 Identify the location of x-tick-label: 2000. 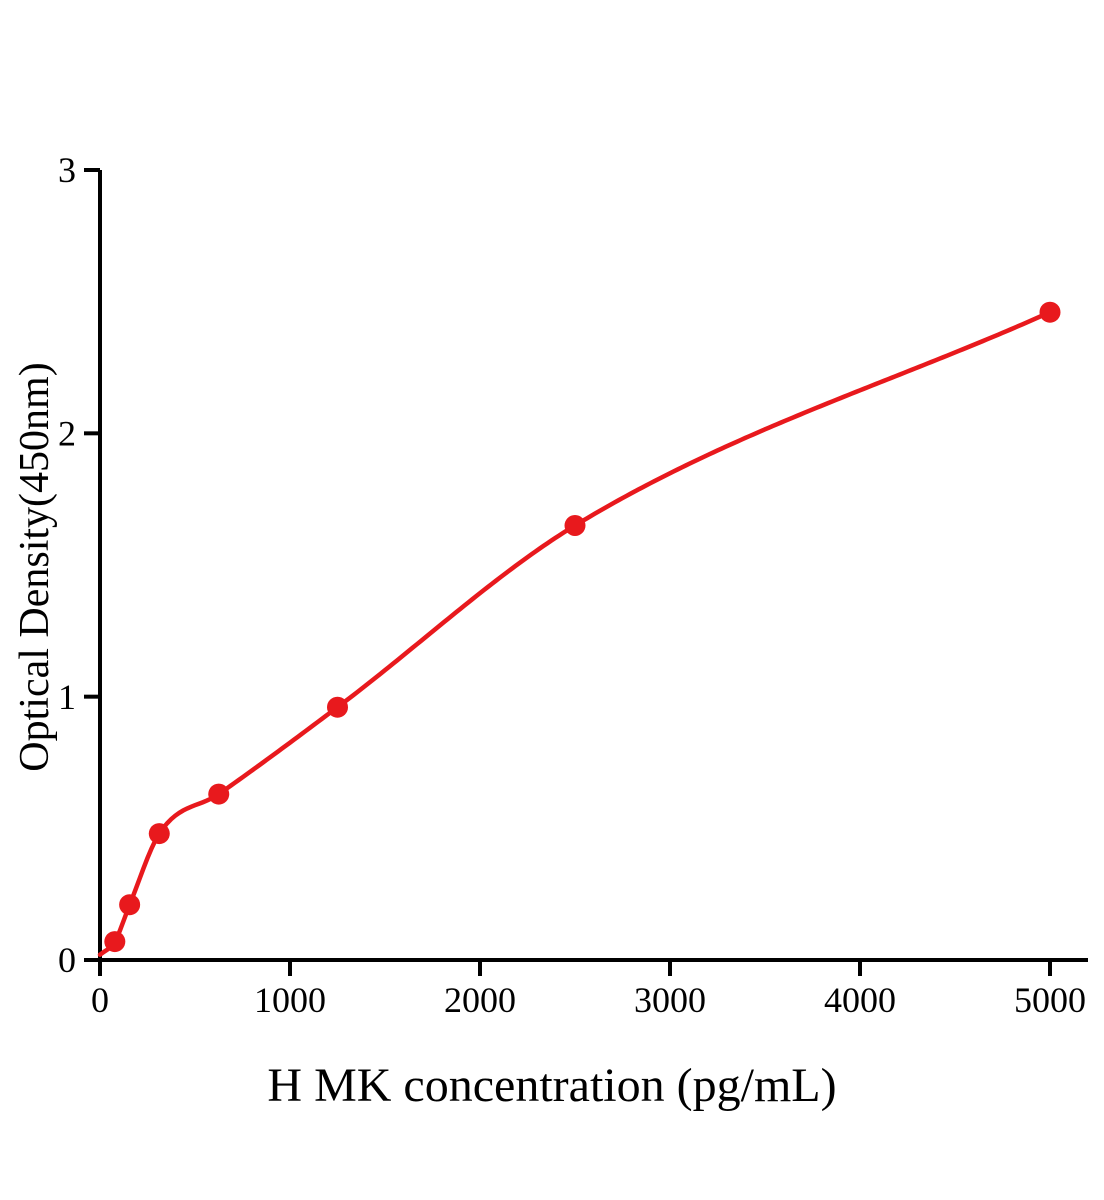
(480, 1000).